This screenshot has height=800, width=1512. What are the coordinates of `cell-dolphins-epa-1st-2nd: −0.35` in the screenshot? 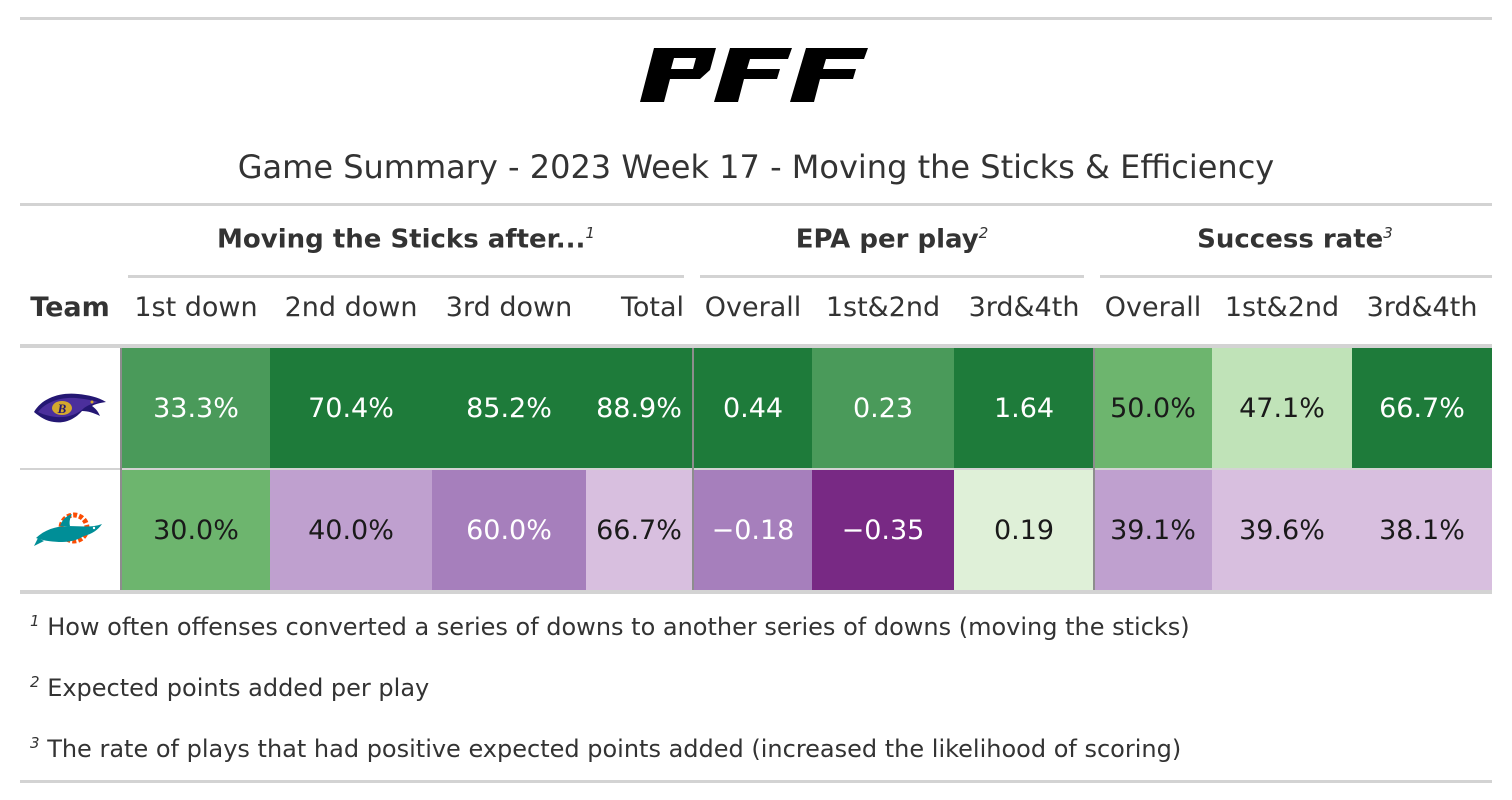 It's located at (883, 530).